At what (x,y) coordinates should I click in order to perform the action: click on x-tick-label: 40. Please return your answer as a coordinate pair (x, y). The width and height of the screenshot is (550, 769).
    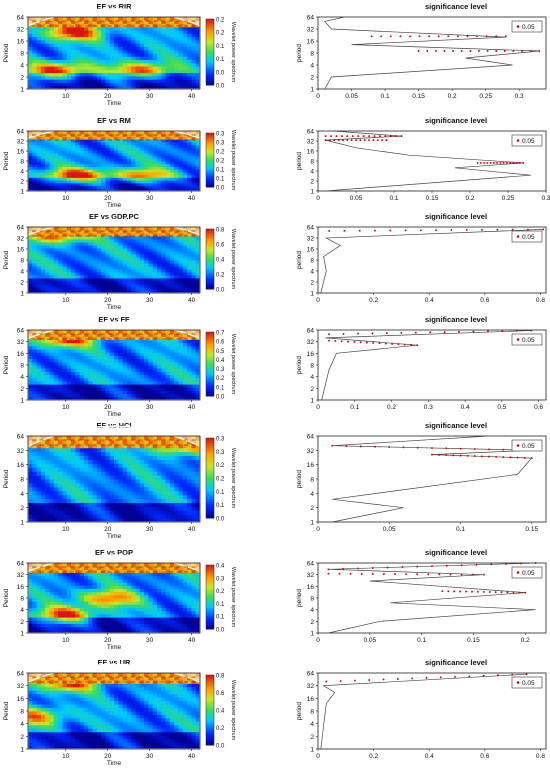
    Looking at the image, I should click on (192, 96).